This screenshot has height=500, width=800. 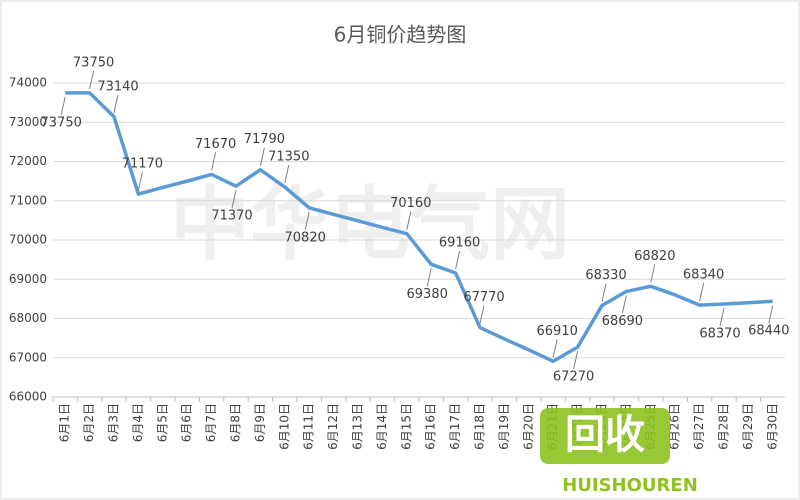 I want to click on x-tick-label: 6月30日, so click(x=772, y=426).